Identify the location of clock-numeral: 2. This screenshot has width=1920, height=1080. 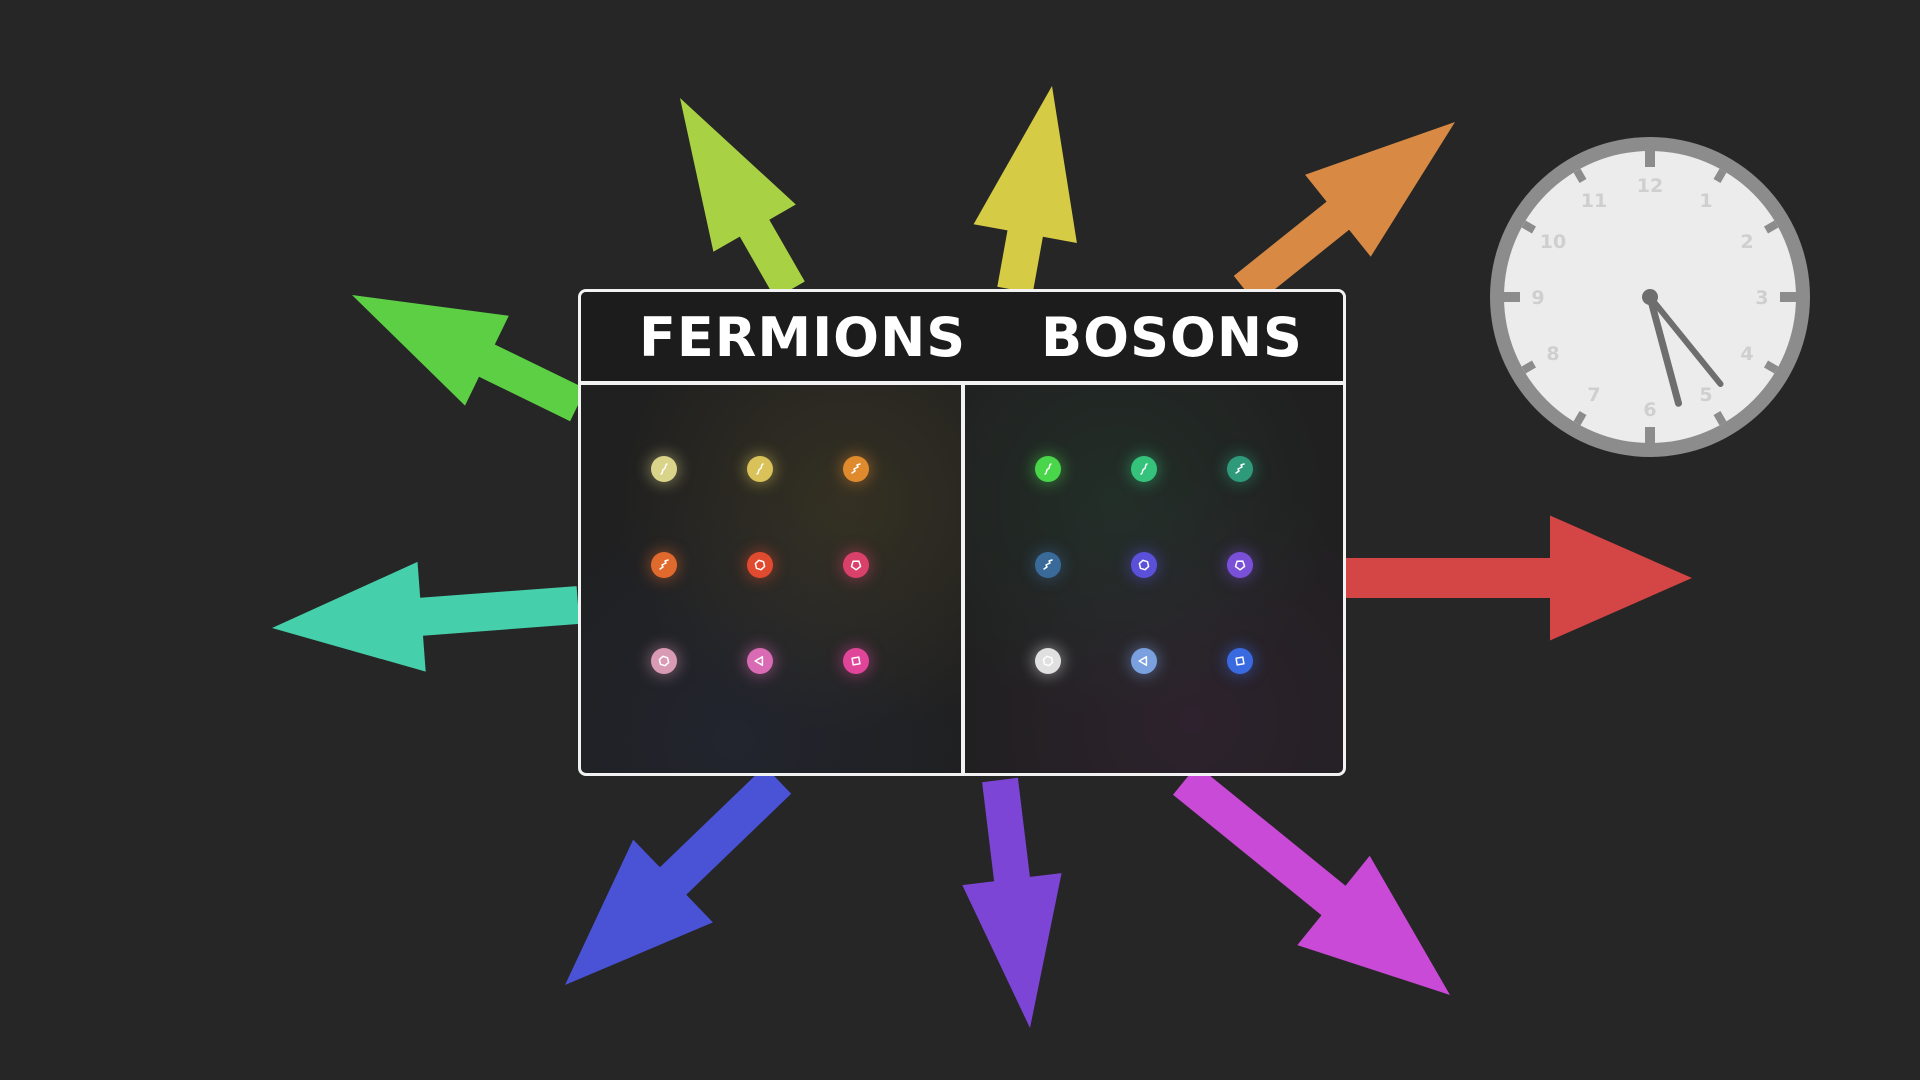
(1746, 242).